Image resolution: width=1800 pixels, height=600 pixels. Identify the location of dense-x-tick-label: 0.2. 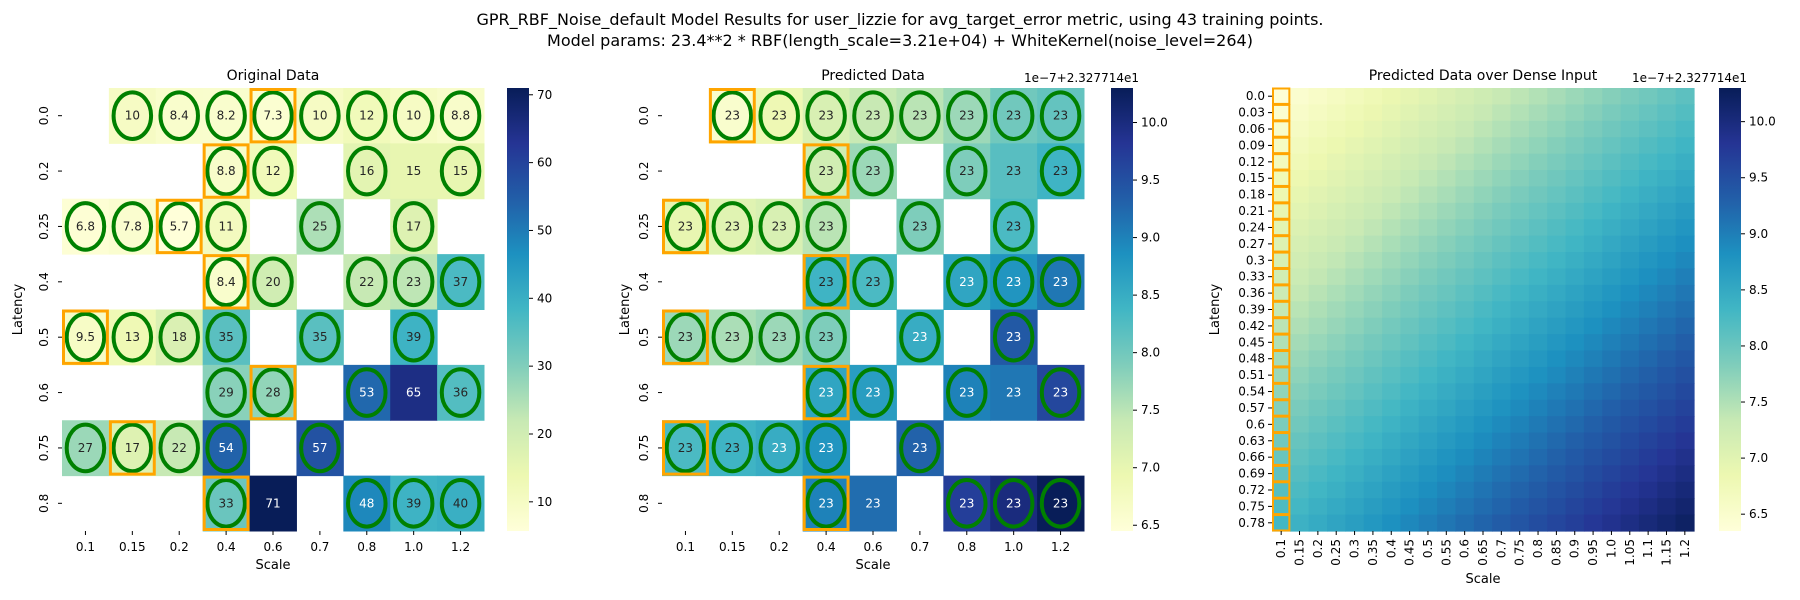
(1318, 548).